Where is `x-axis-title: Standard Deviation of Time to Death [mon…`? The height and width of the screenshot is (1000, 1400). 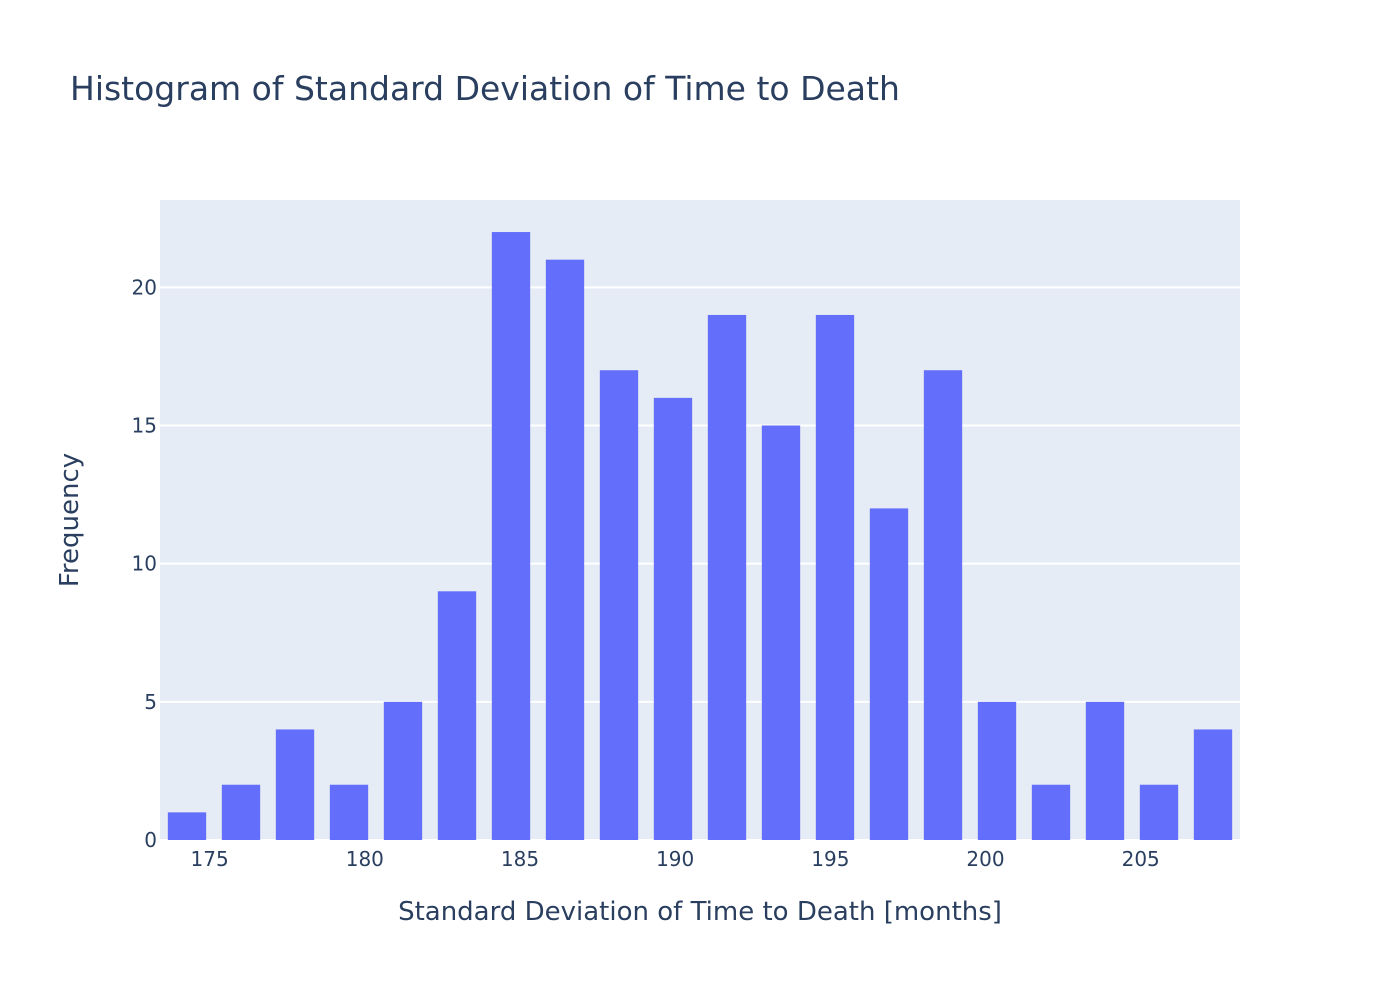
x-axis-title: Standard Deviation of Time to Death [mon… is located at coordinates (700, 912).